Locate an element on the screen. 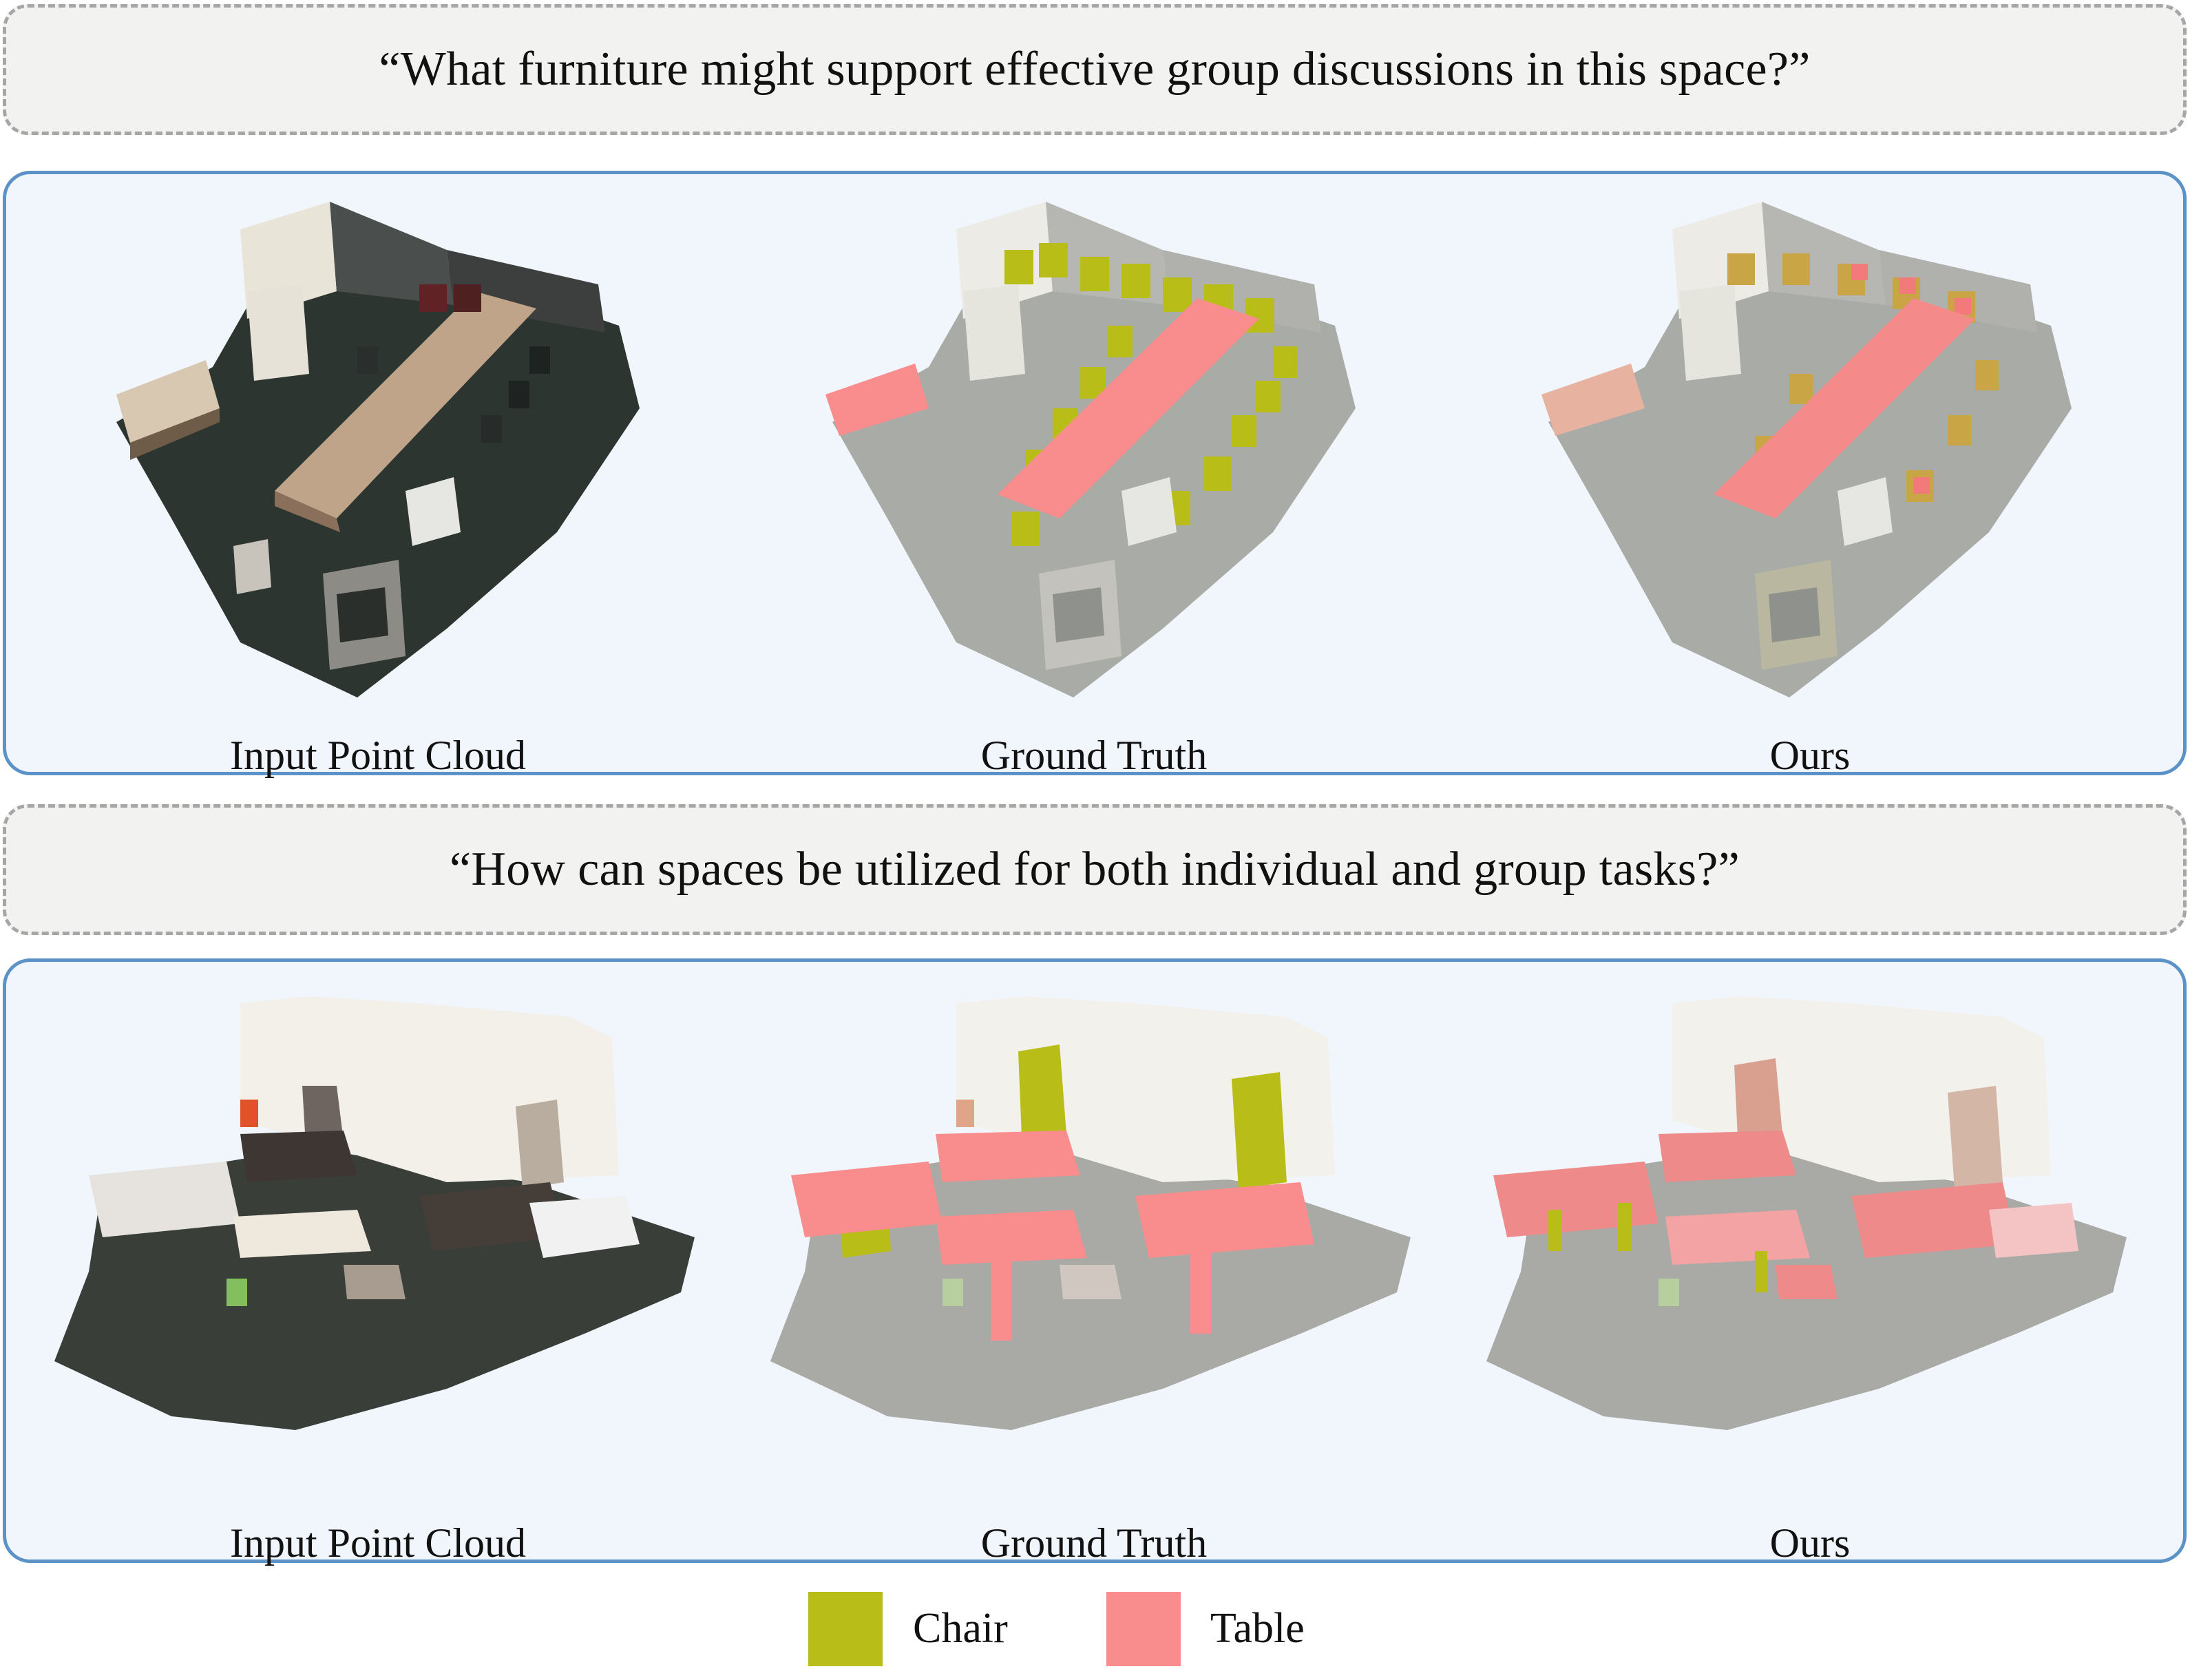 This screenshot has height=1680, width=2190. input-point-cloud-2: Input Point Cloud is located at coordinates (378, 1271).